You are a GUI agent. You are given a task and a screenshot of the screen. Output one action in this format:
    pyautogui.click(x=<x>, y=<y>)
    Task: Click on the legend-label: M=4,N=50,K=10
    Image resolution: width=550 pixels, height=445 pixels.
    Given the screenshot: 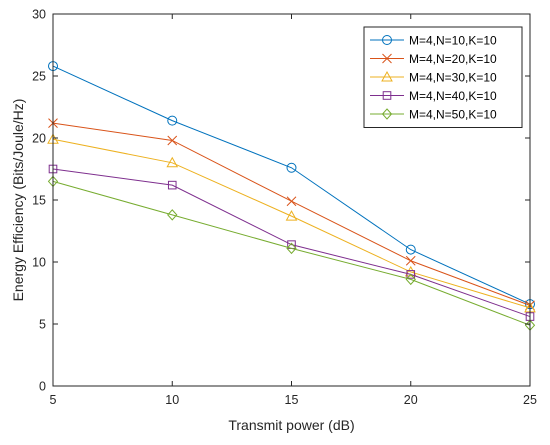 What is the action you would take?
    pyautogui.click(x=453, y=115)
    